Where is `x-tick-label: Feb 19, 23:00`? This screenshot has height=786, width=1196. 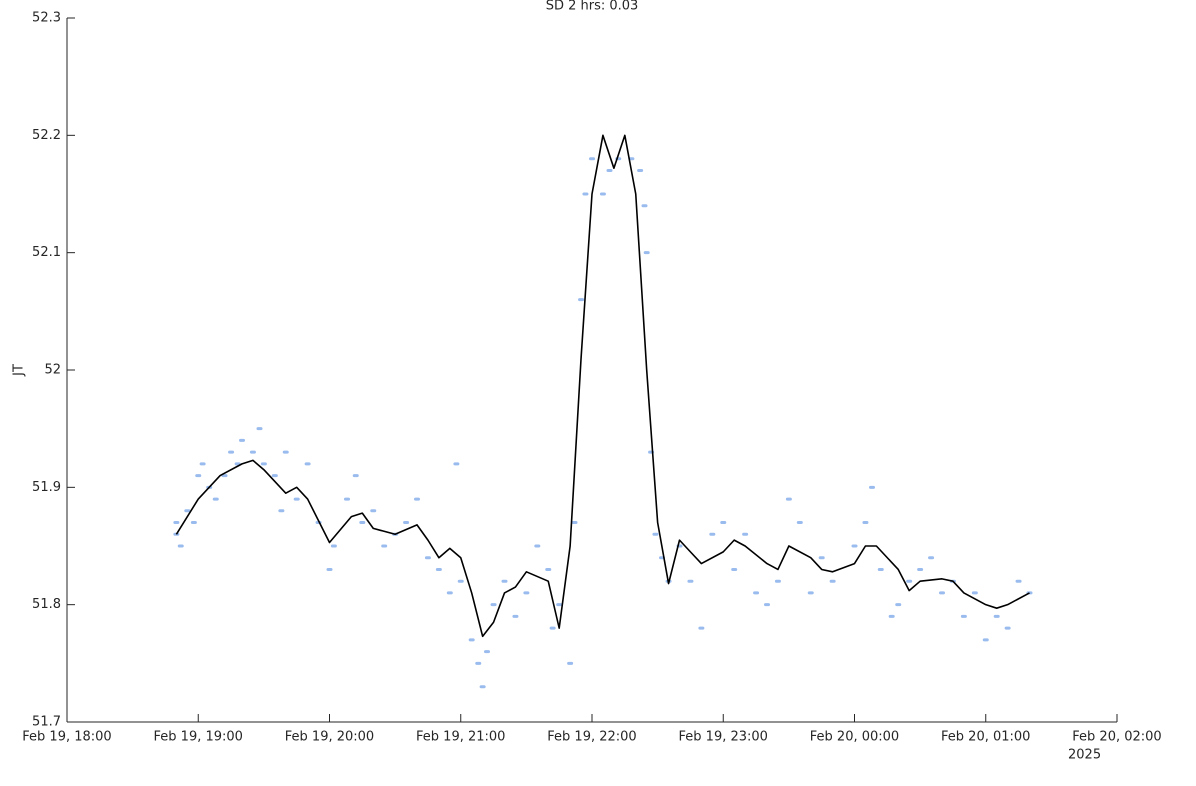
x-tick-label: Feb 19, 23:00 is located at coordinates (723, 737).